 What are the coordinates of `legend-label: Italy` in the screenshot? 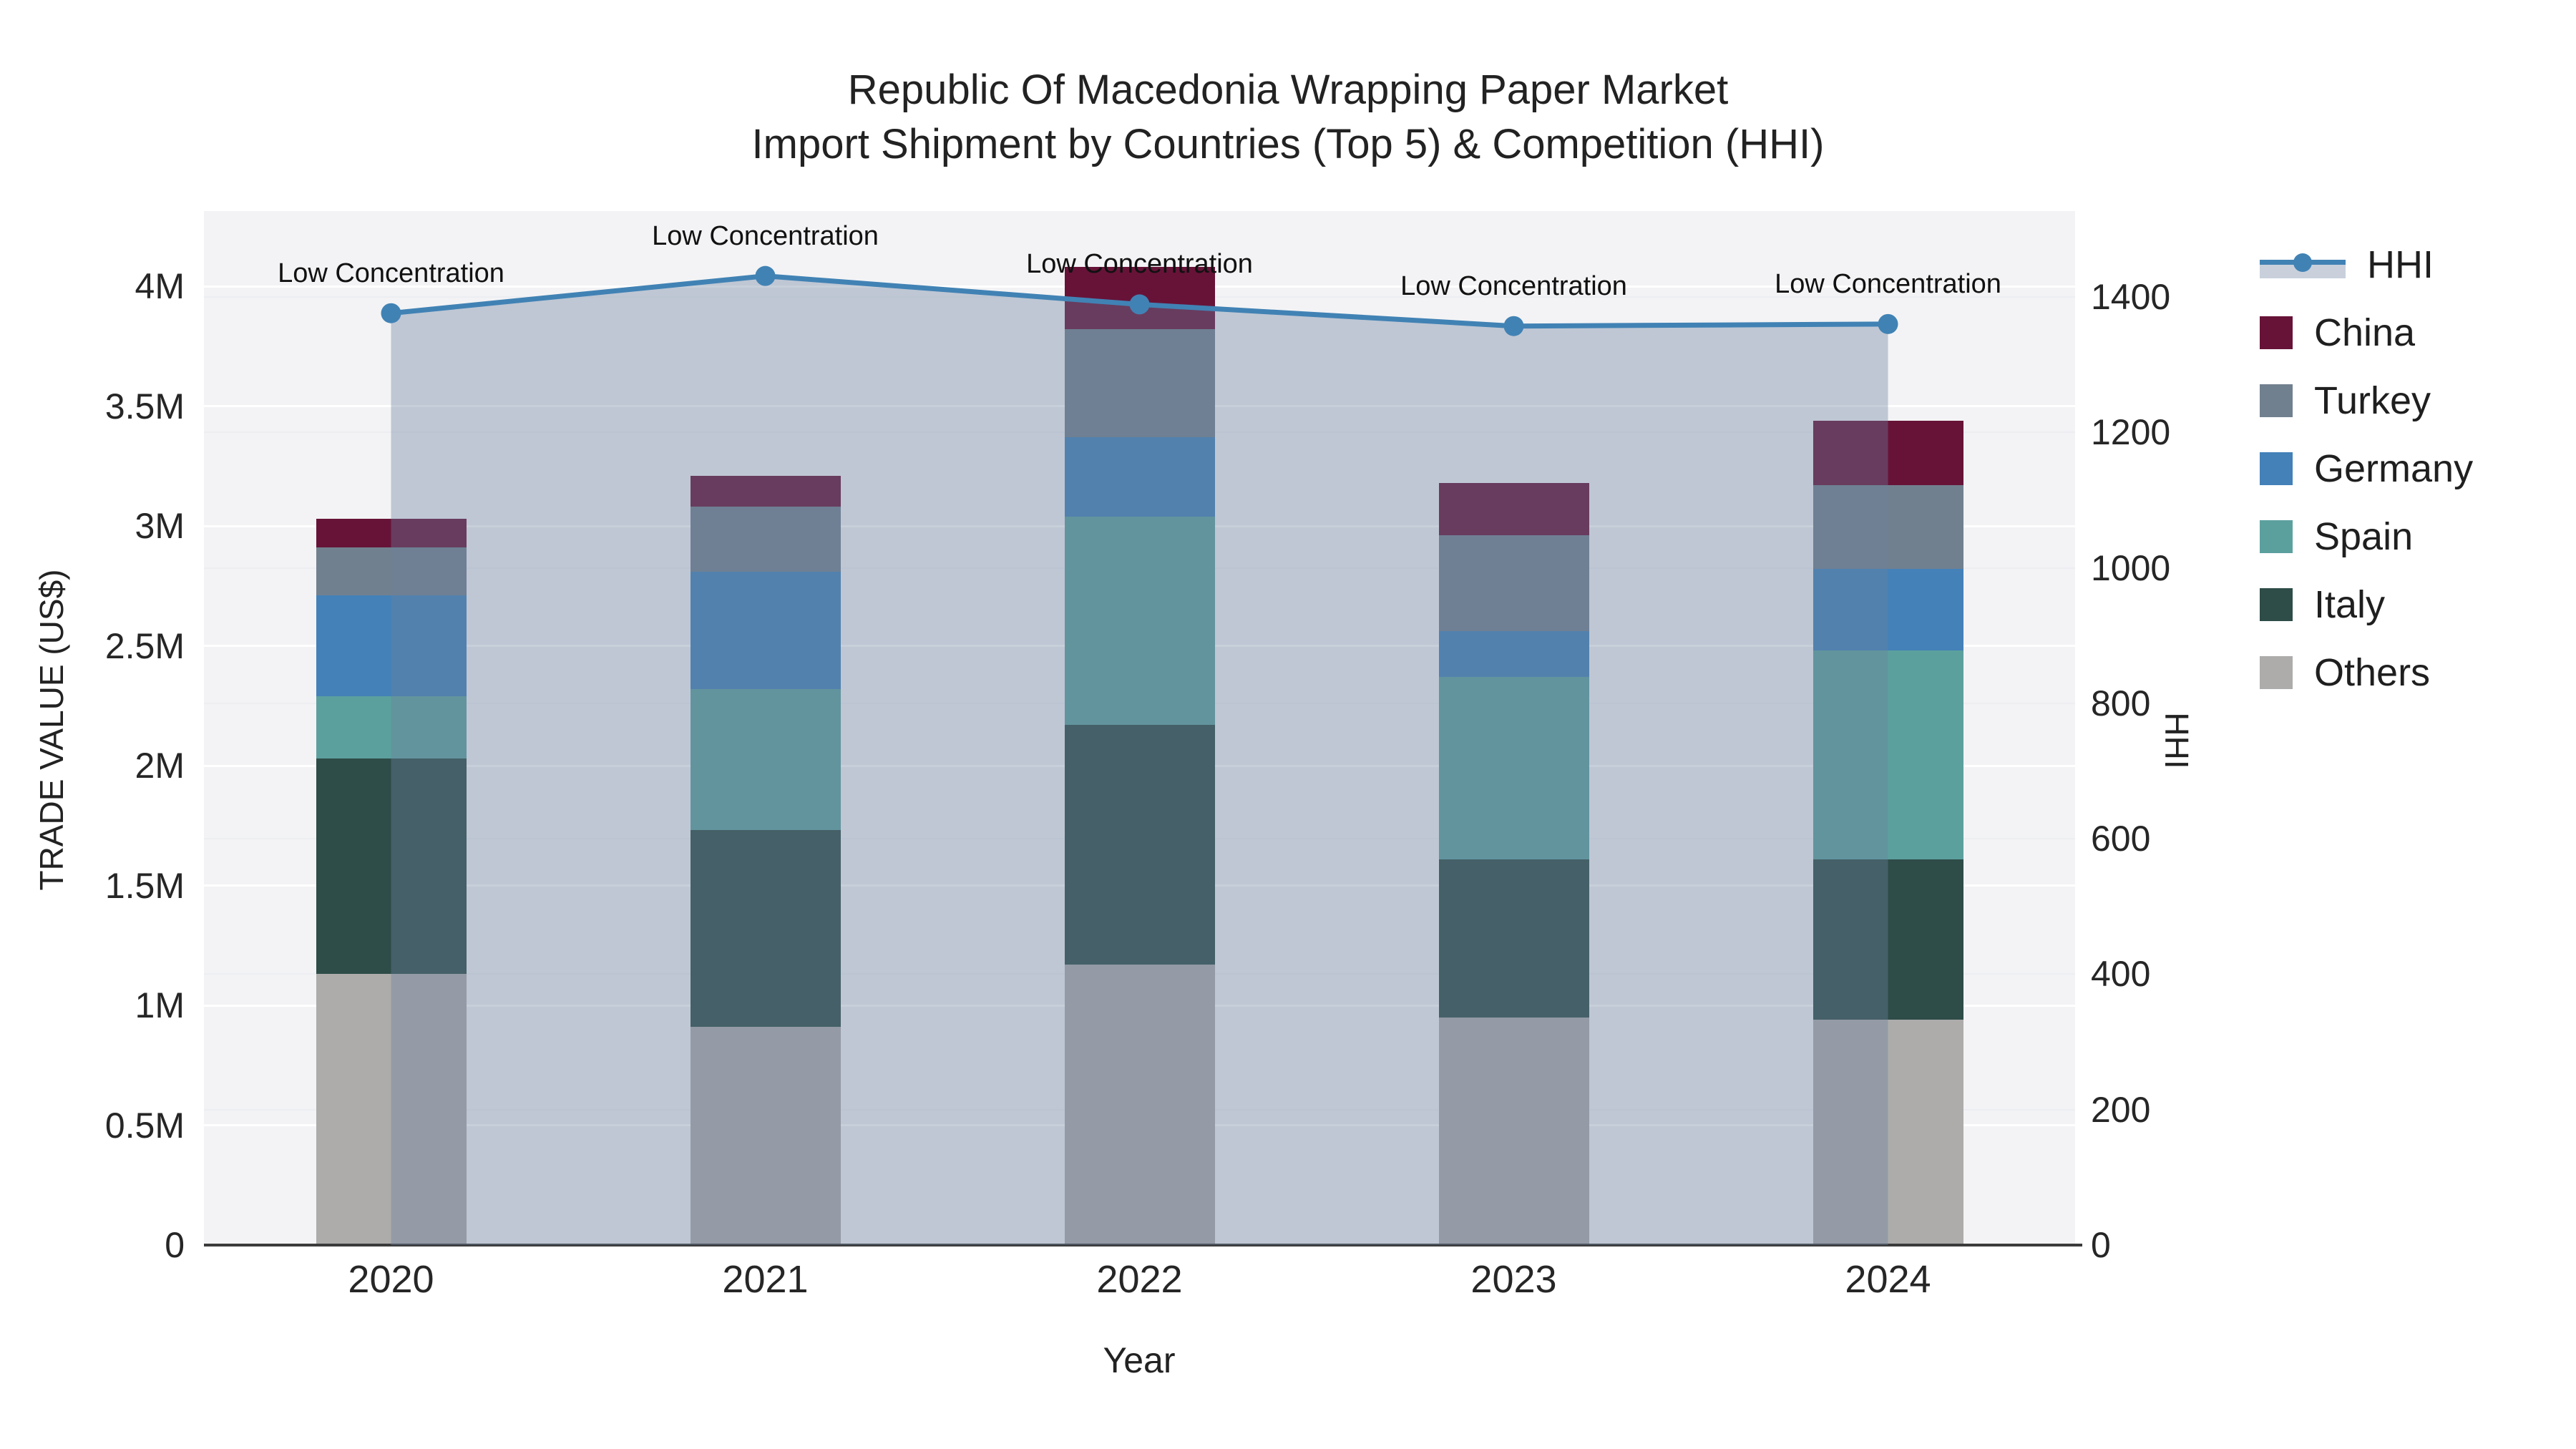 It's located at (2350, 604).